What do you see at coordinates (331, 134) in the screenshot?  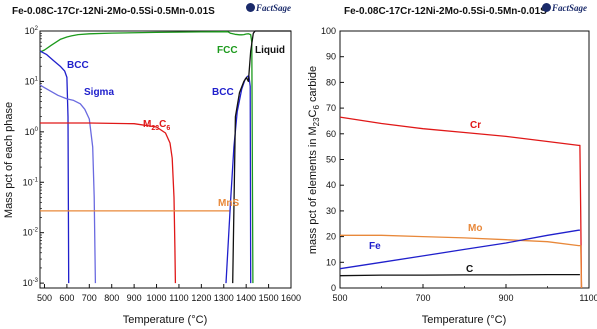 I see `y-tick-label: 60` at bounding box center [331, 134].